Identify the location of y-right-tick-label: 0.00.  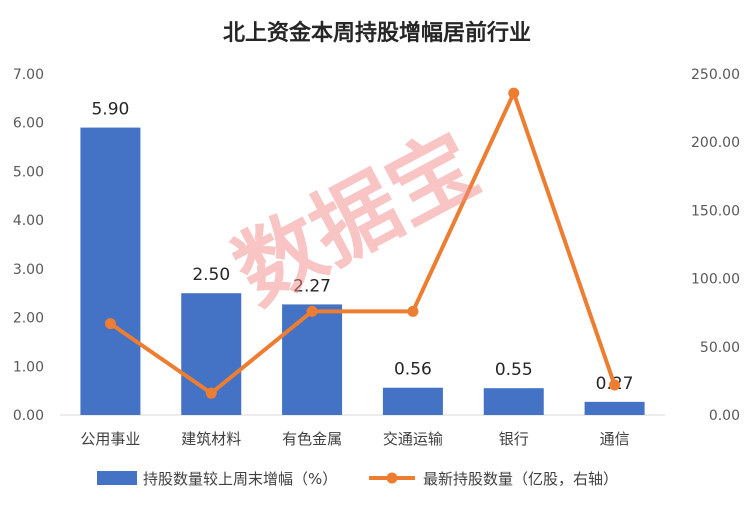
(724, 416).